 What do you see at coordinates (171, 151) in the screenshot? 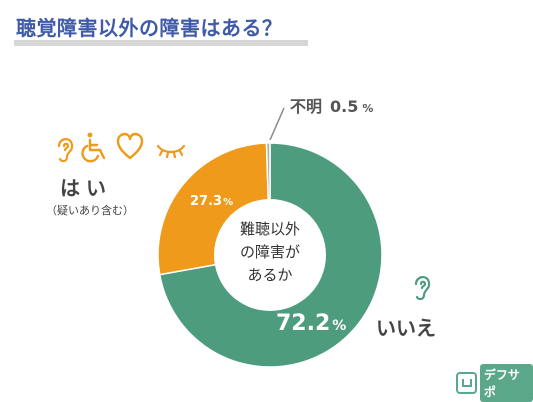
I see `closed-eye-icon` at bounding box center [171, 151].